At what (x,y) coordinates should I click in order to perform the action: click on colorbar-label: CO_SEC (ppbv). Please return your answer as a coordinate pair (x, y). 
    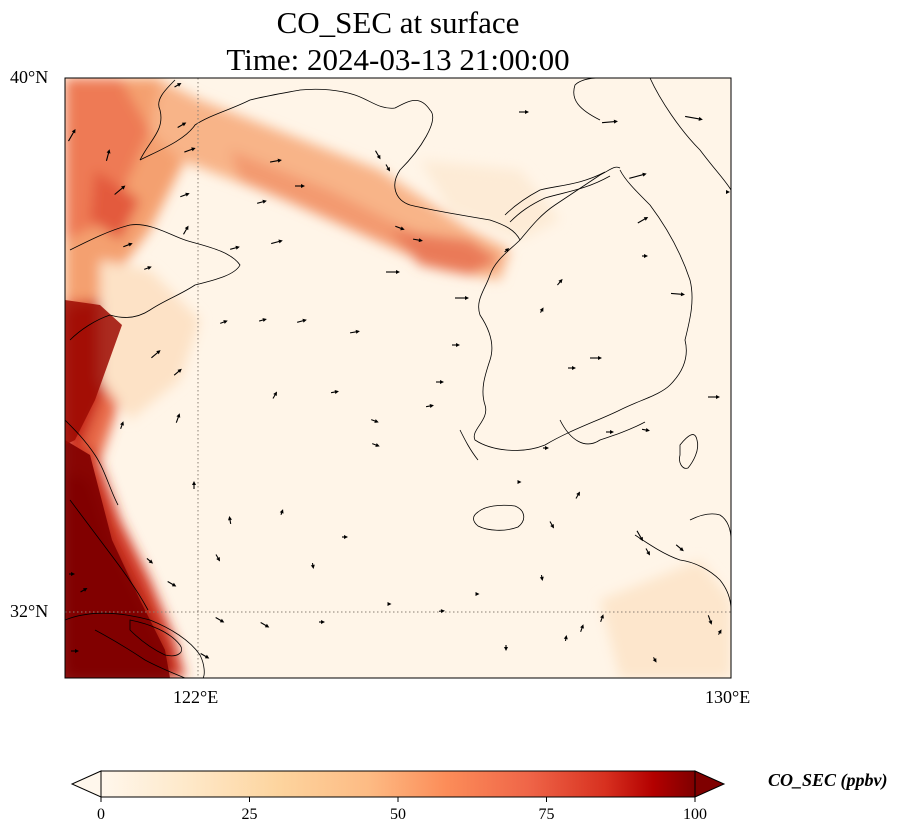
    Looking at the image, I should click on (828, 780).